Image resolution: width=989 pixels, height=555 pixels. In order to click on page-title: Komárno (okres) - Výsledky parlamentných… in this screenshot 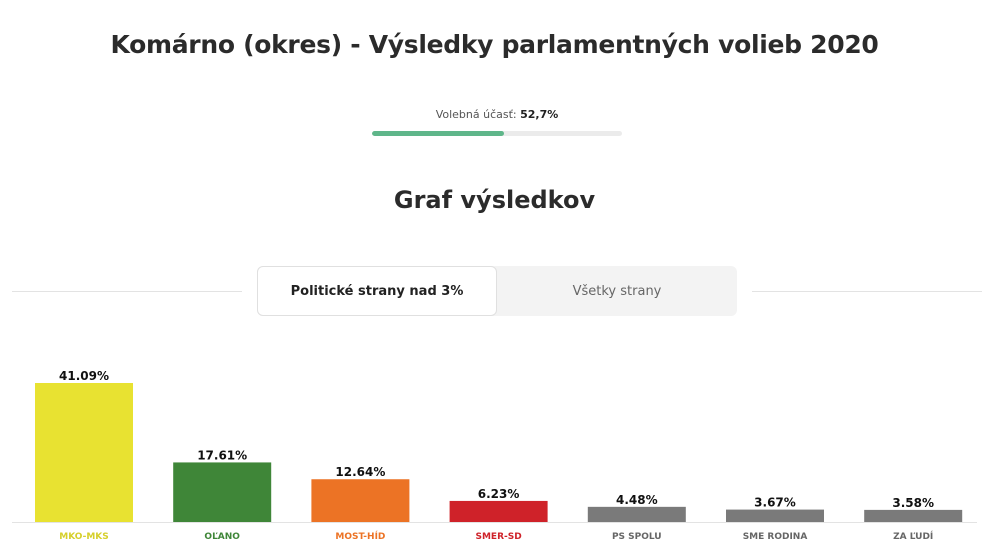, I will do `click(494, 44)`.